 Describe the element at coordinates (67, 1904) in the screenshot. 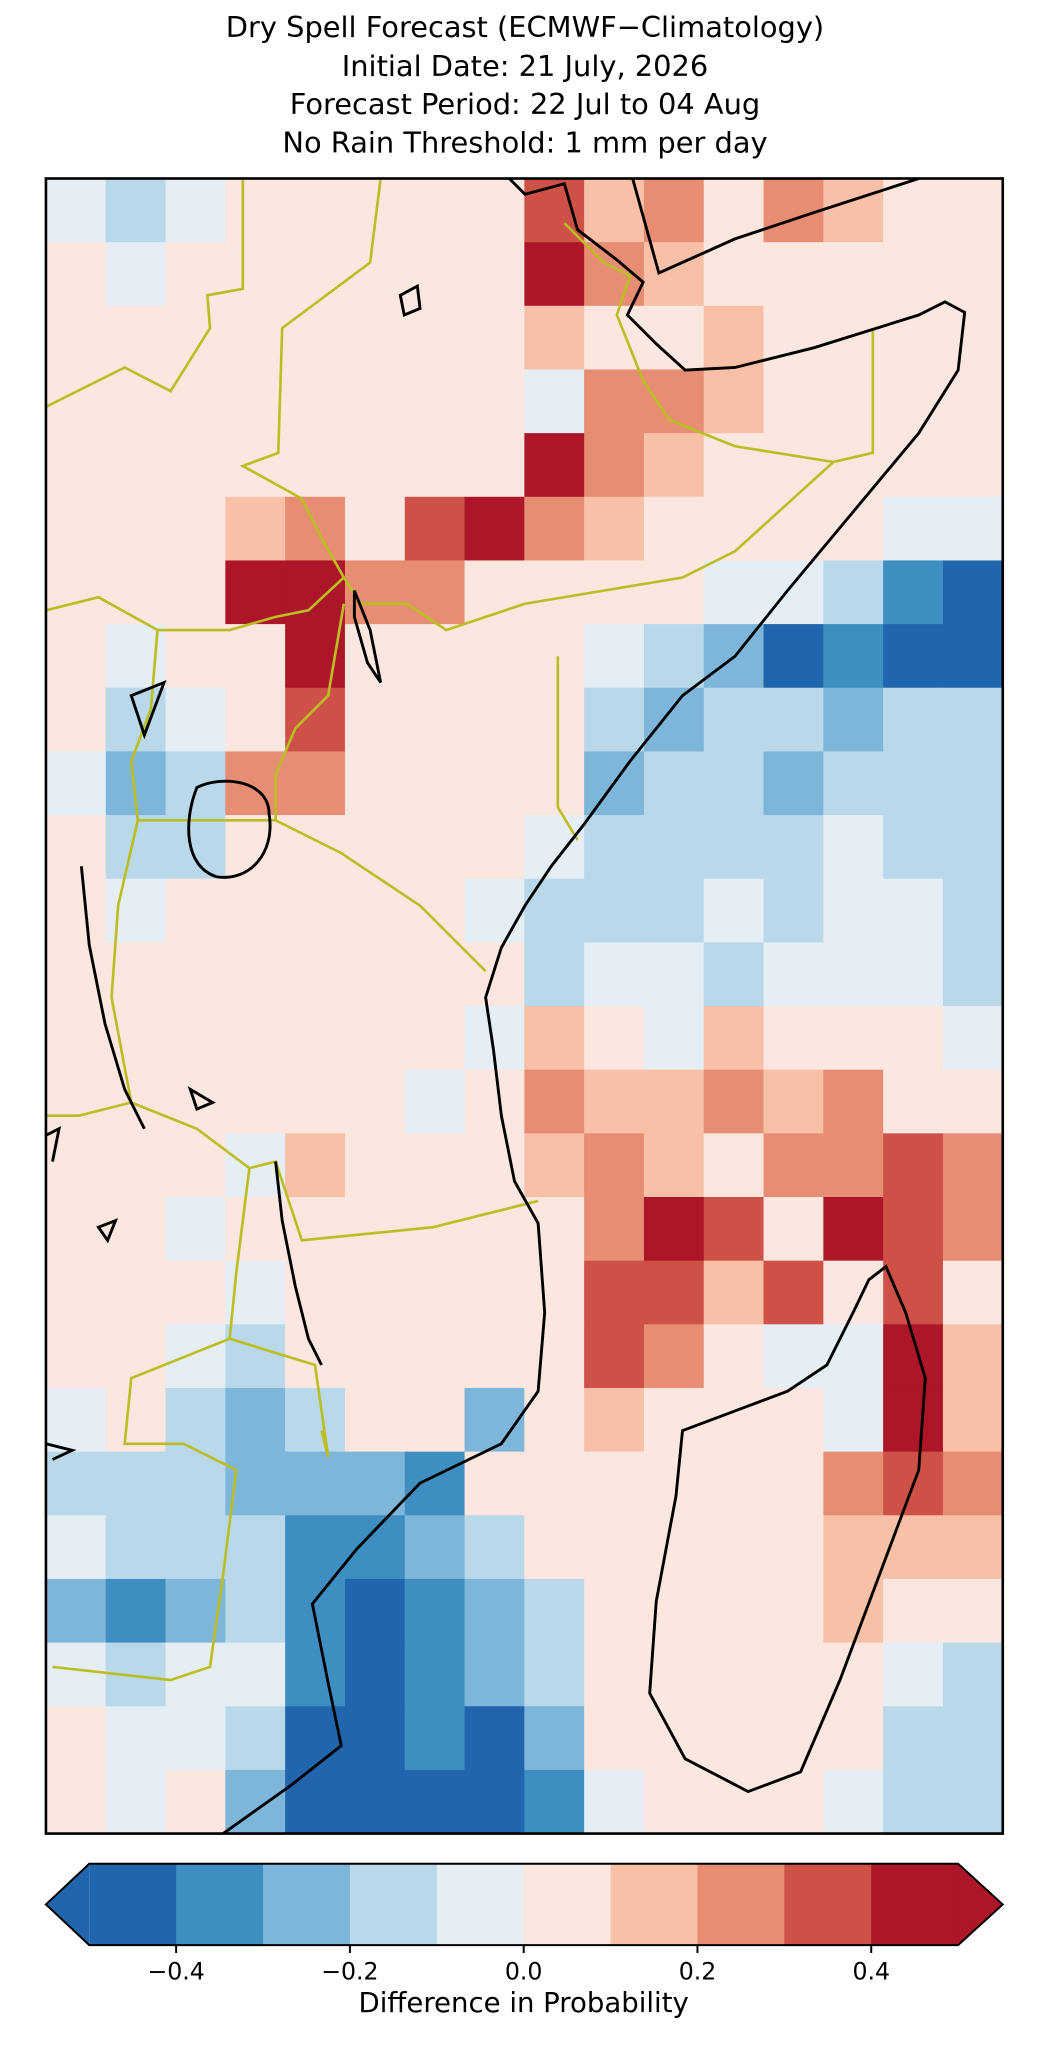

I see `colorbar-extend-min` at that location.